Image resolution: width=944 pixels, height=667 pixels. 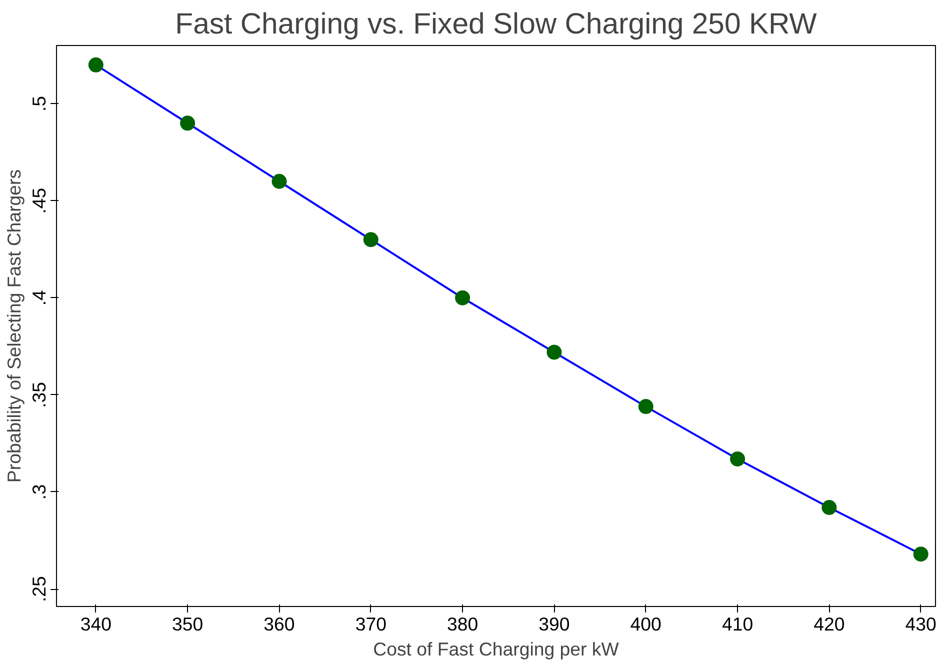 I want to click on x-tick-label: 400, so click(x=646, y=624).